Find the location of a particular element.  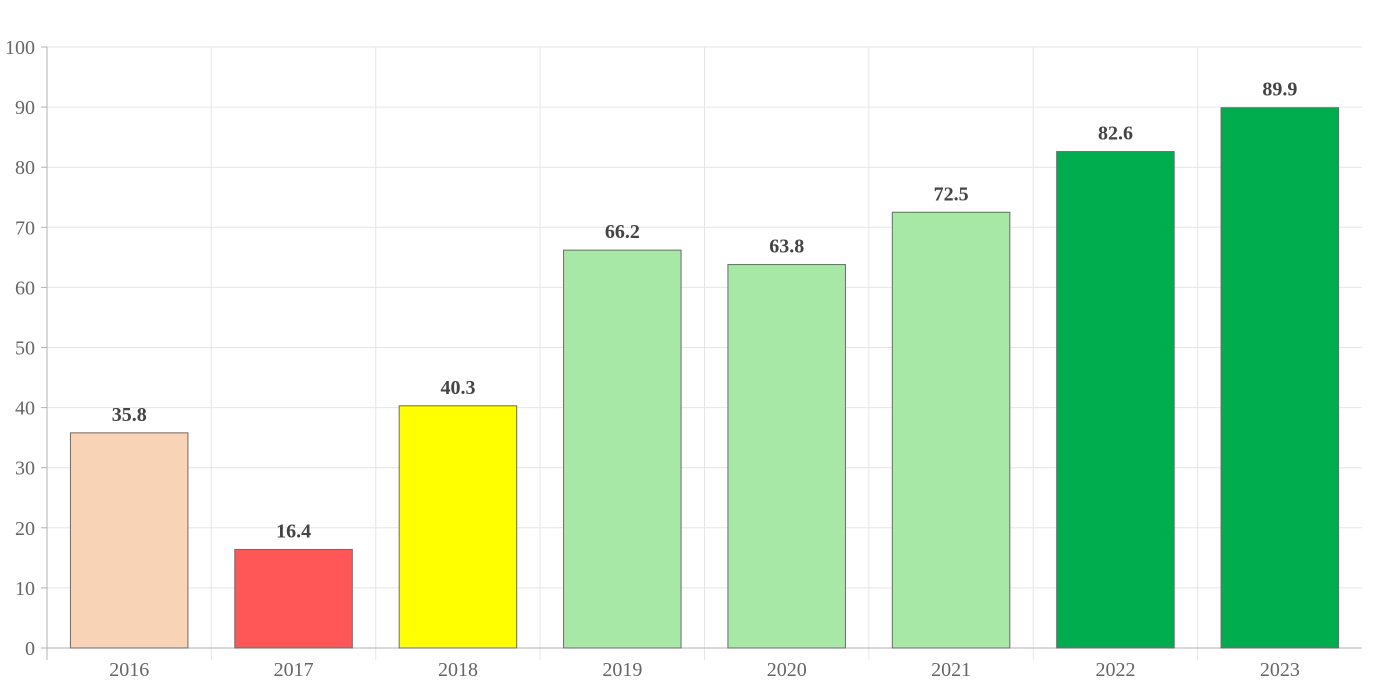

x-tick-label: 2017 is located at coordinates (294, 670).